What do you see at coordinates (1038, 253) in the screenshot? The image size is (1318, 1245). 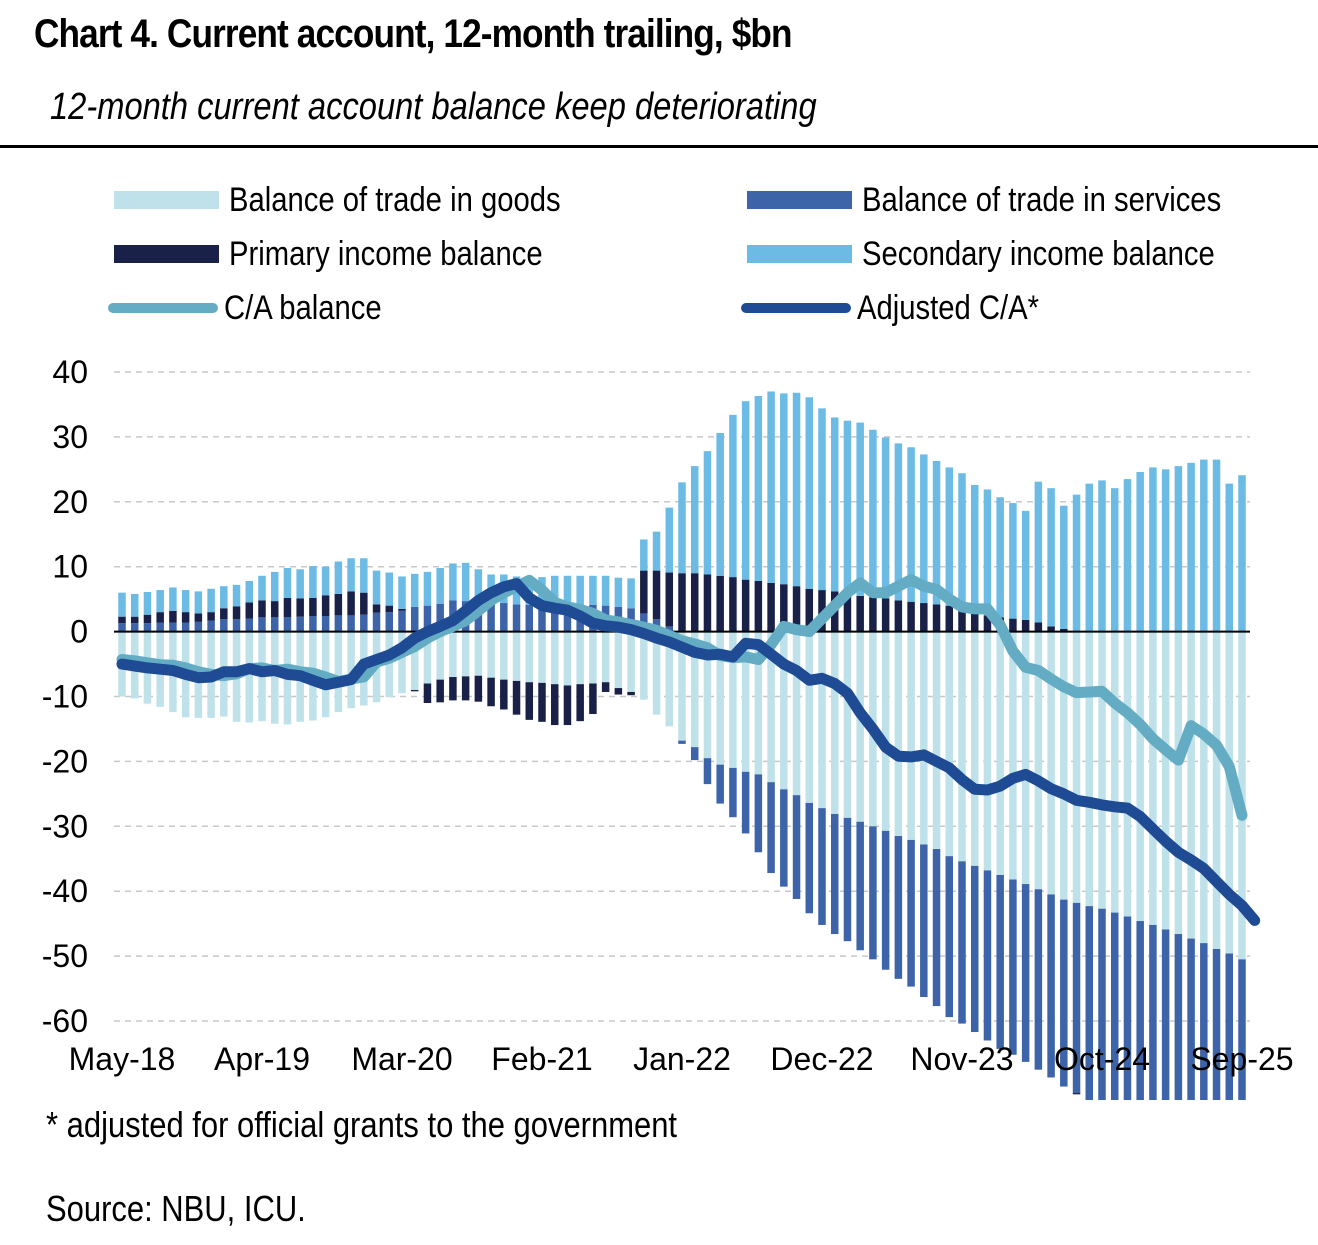 I see `legend-label-secondary-income: Secondary income balance` at bounding box center [1038, 253].